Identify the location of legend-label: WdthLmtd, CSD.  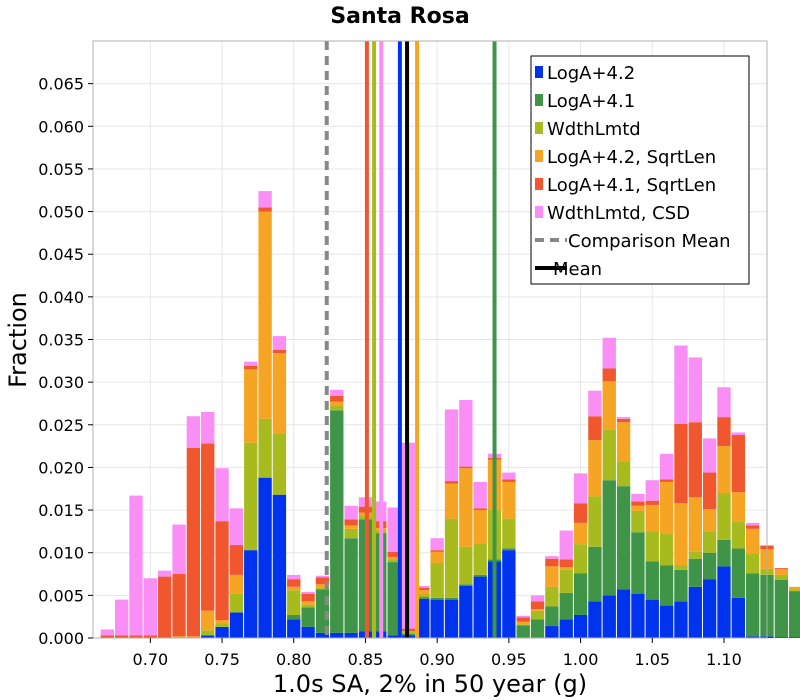
(618, 213).